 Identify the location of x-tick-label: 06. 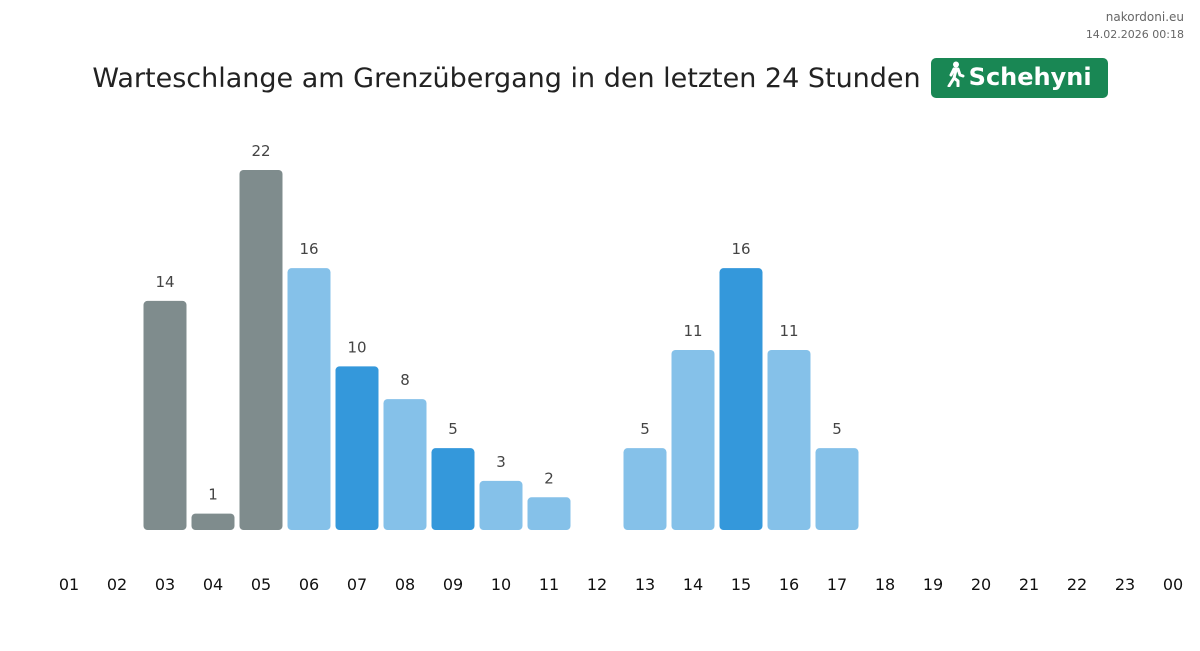
(309, 584).